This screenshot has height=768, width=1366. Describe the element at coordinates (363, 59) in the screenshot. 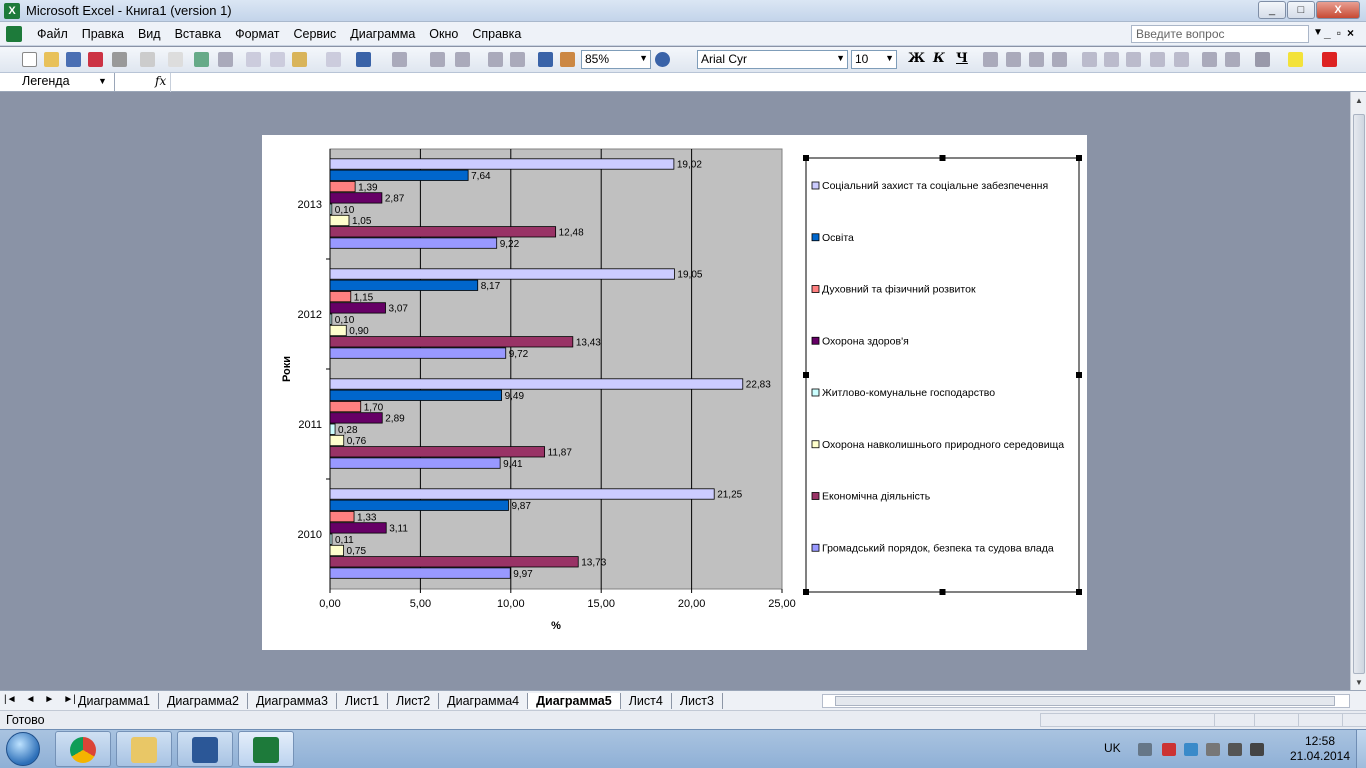

I see `undo-icon` at that location.